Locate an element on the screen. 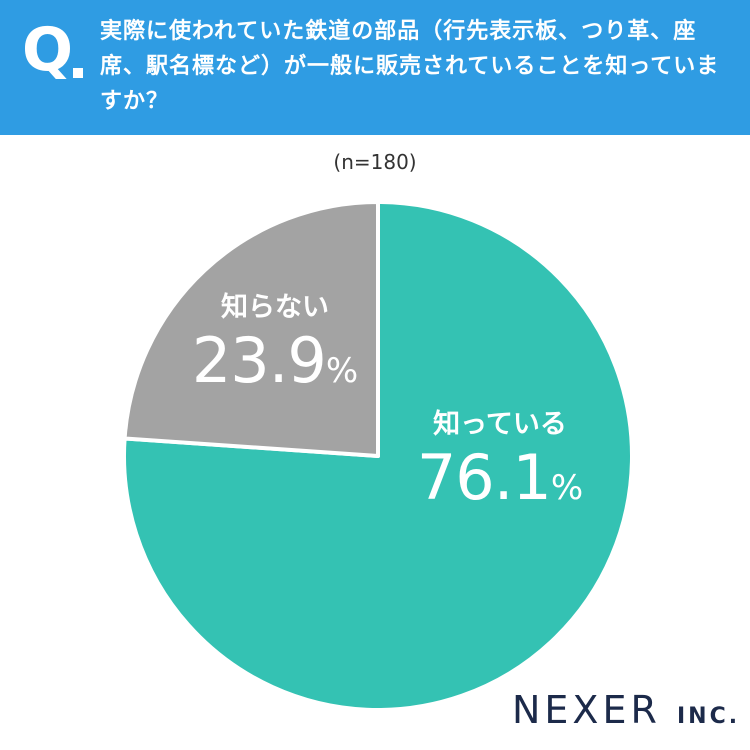 This screenshot has width=750, height=750. slice-unit-aware: % is located at coordinates (567, 488).